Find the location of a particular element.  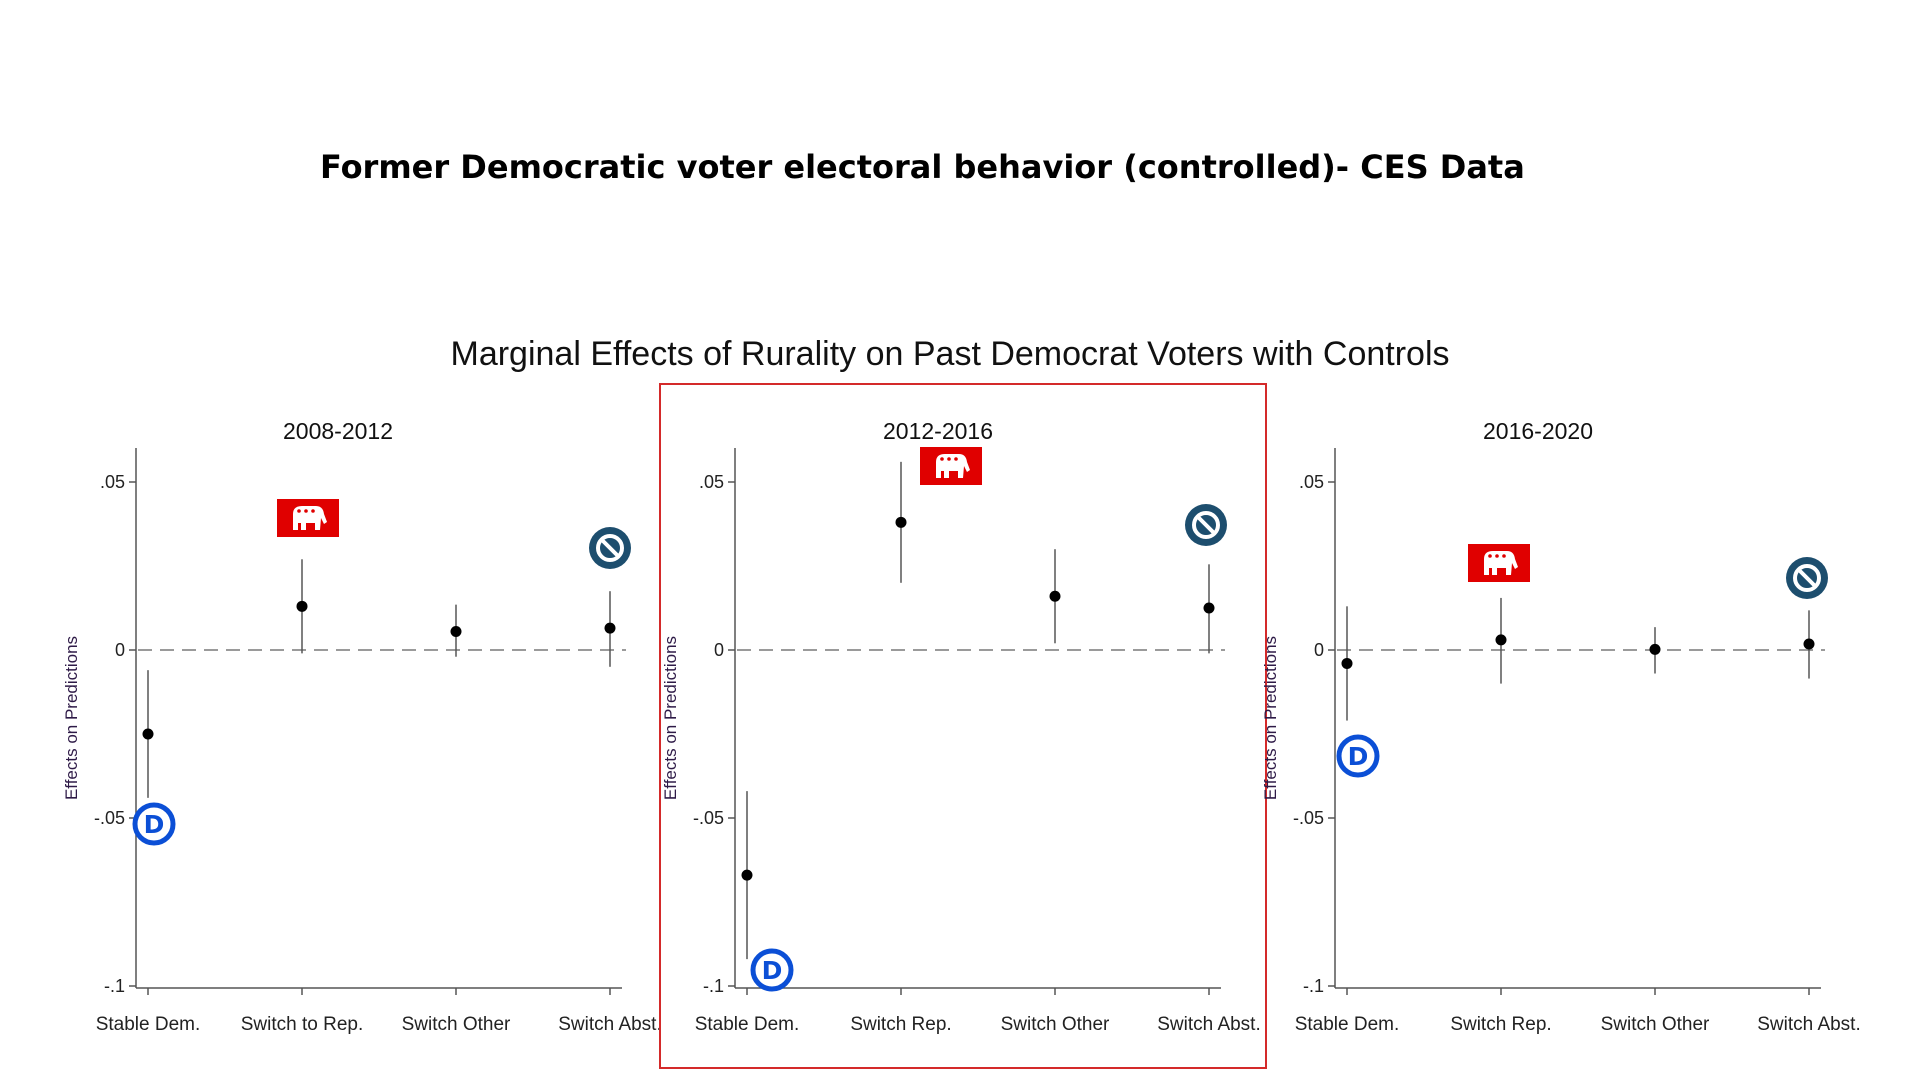

panel-title: 2012-2016 is located at coordinates (938, 431).